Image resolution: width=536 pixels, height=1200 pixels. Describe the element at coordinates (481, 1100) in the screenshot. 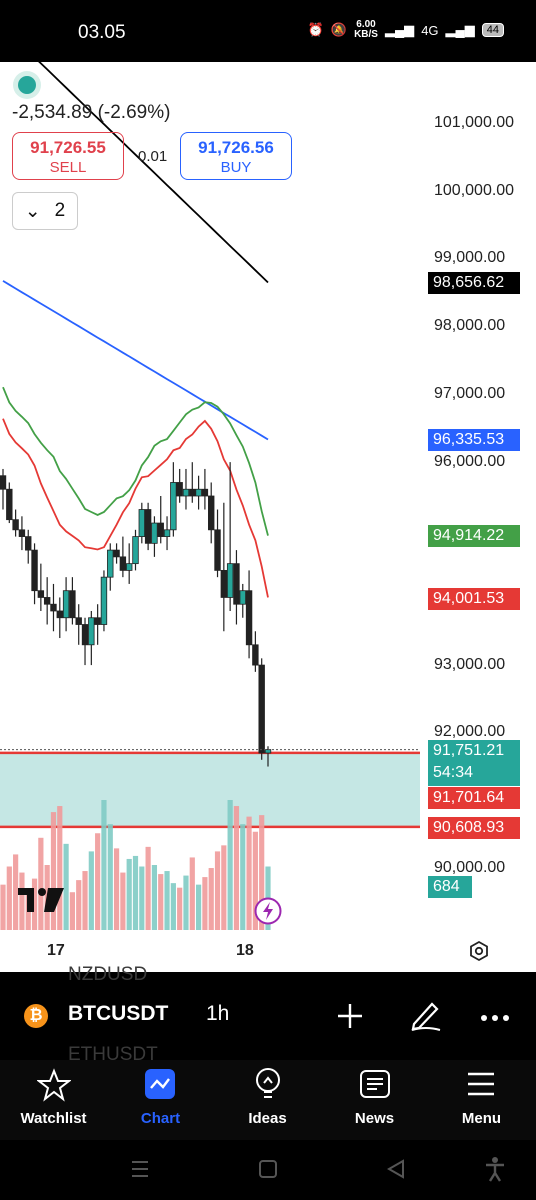

I see `nav-menu: Menu` at that location.